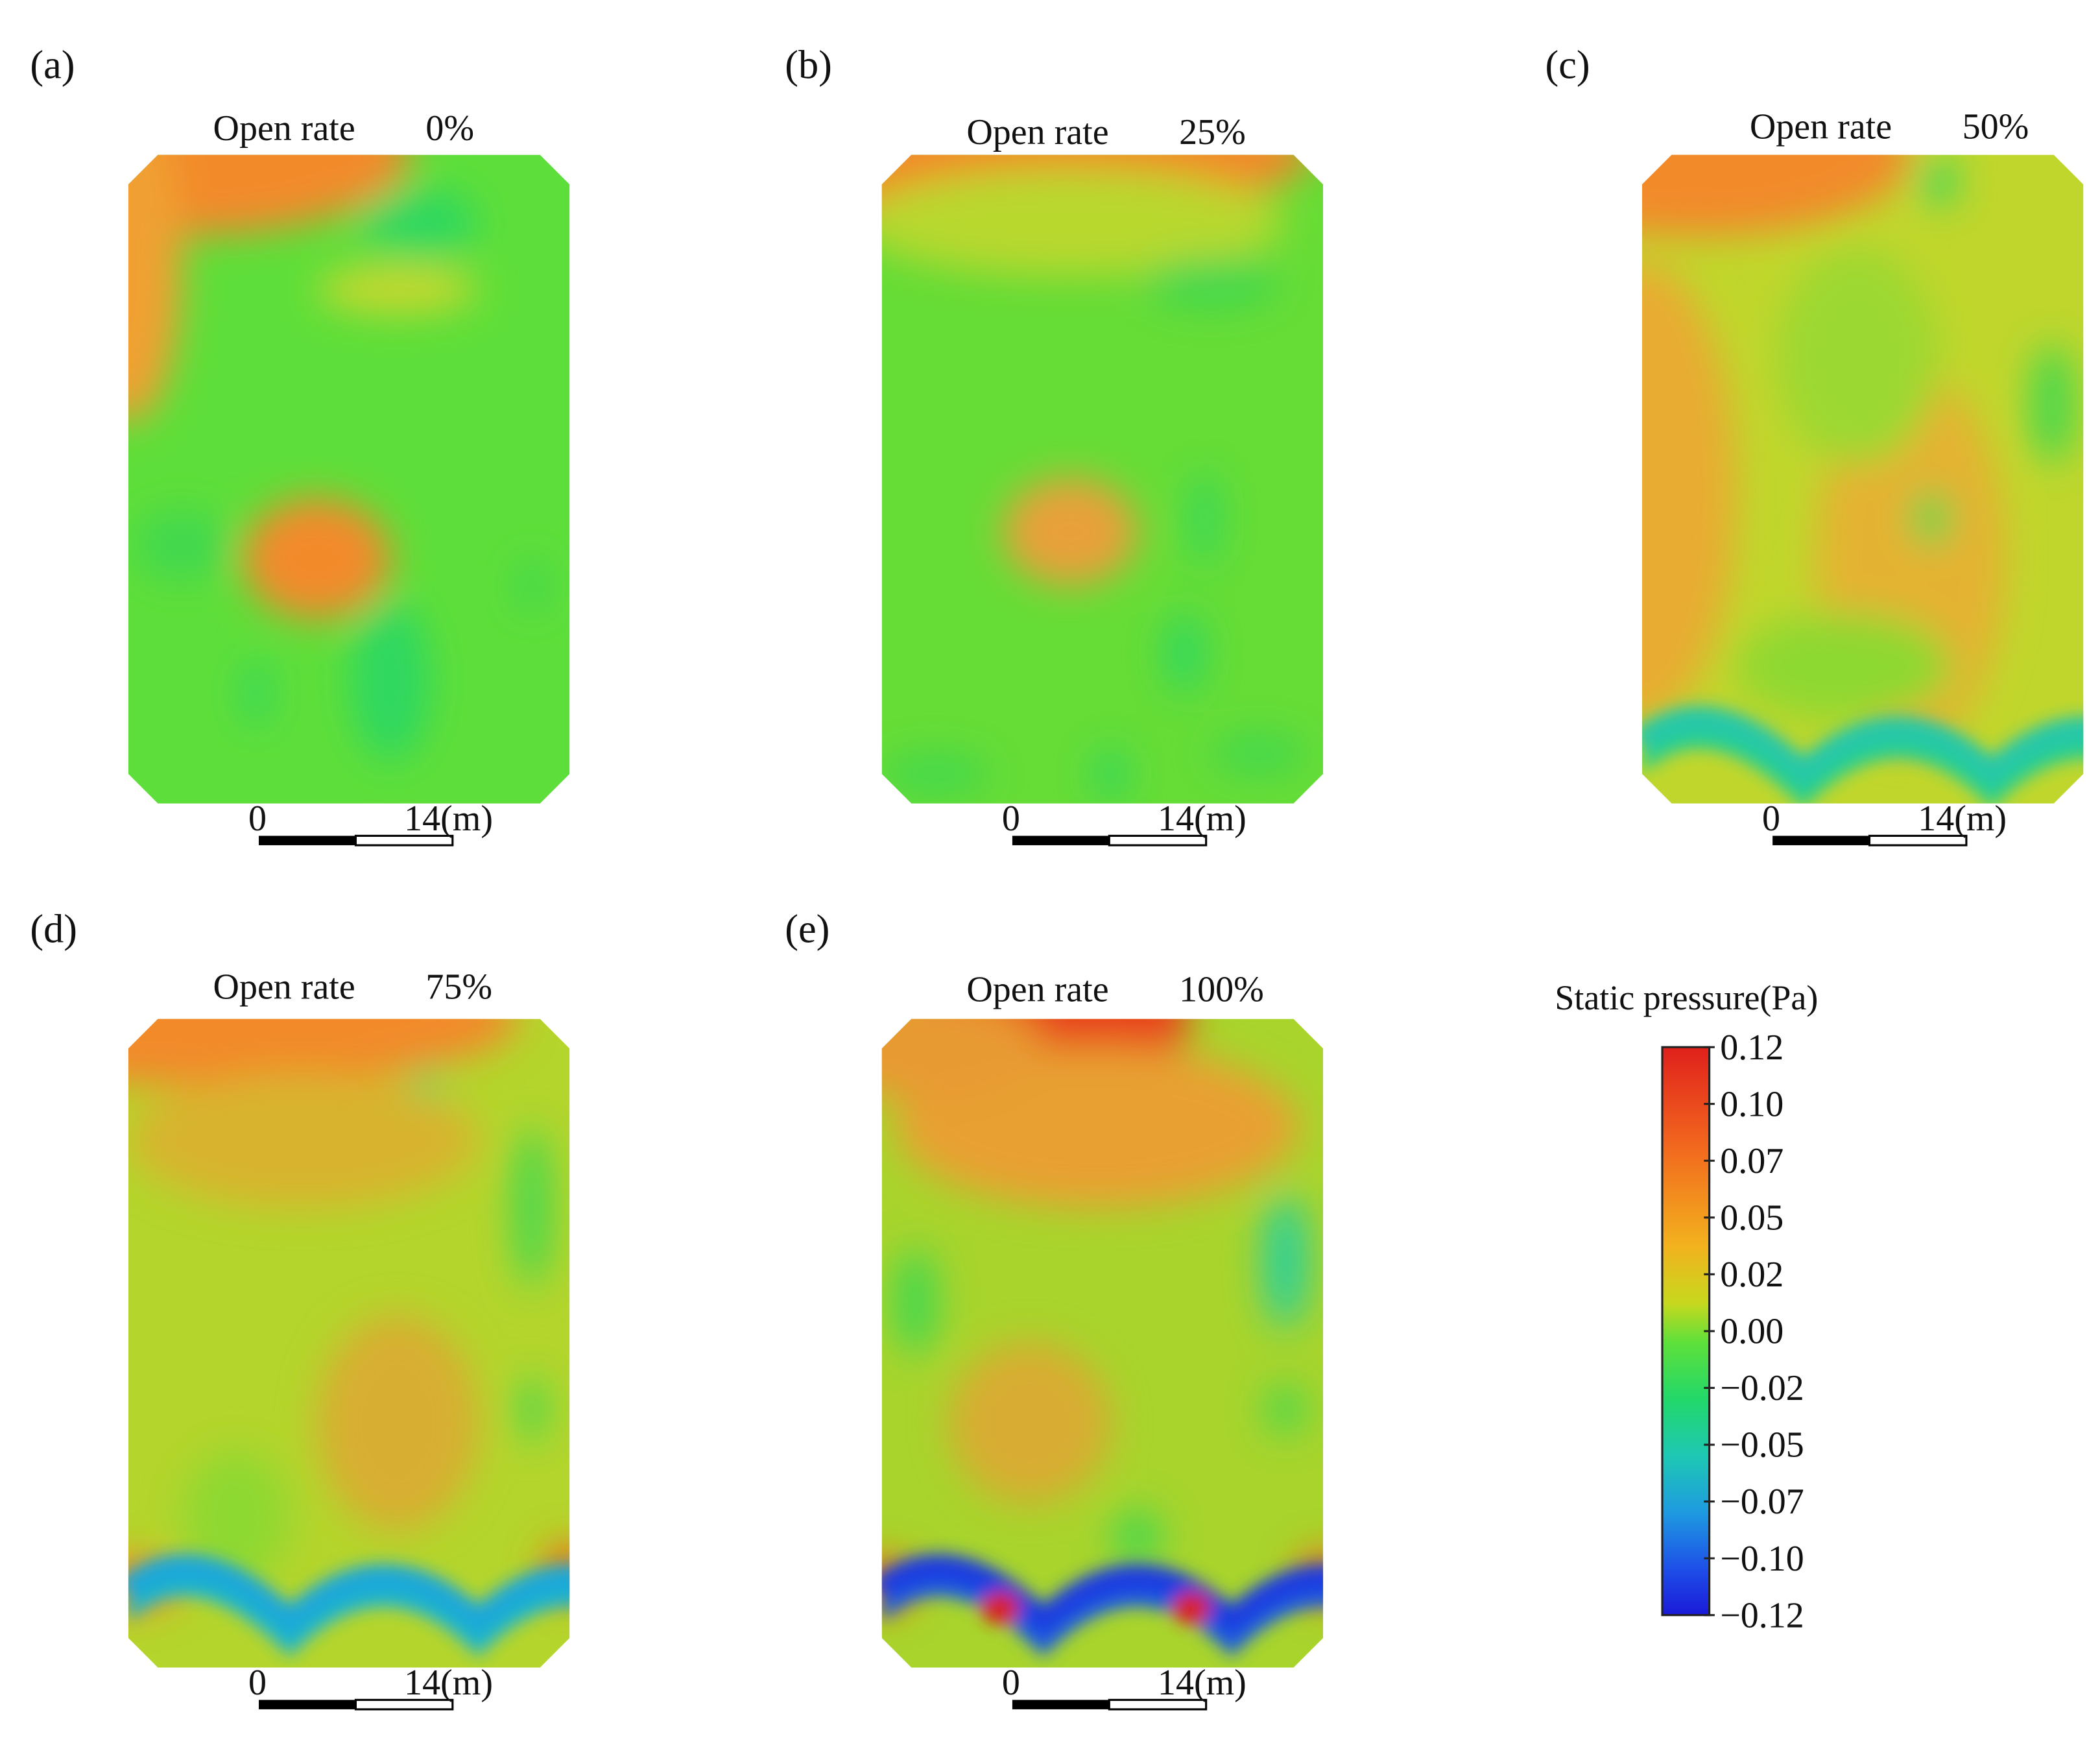 This screenshot has height=1747, width=2100. Describe the element at coordinates (807, 929) in the screenshot. I see `panel-letter: (e)` at that location.